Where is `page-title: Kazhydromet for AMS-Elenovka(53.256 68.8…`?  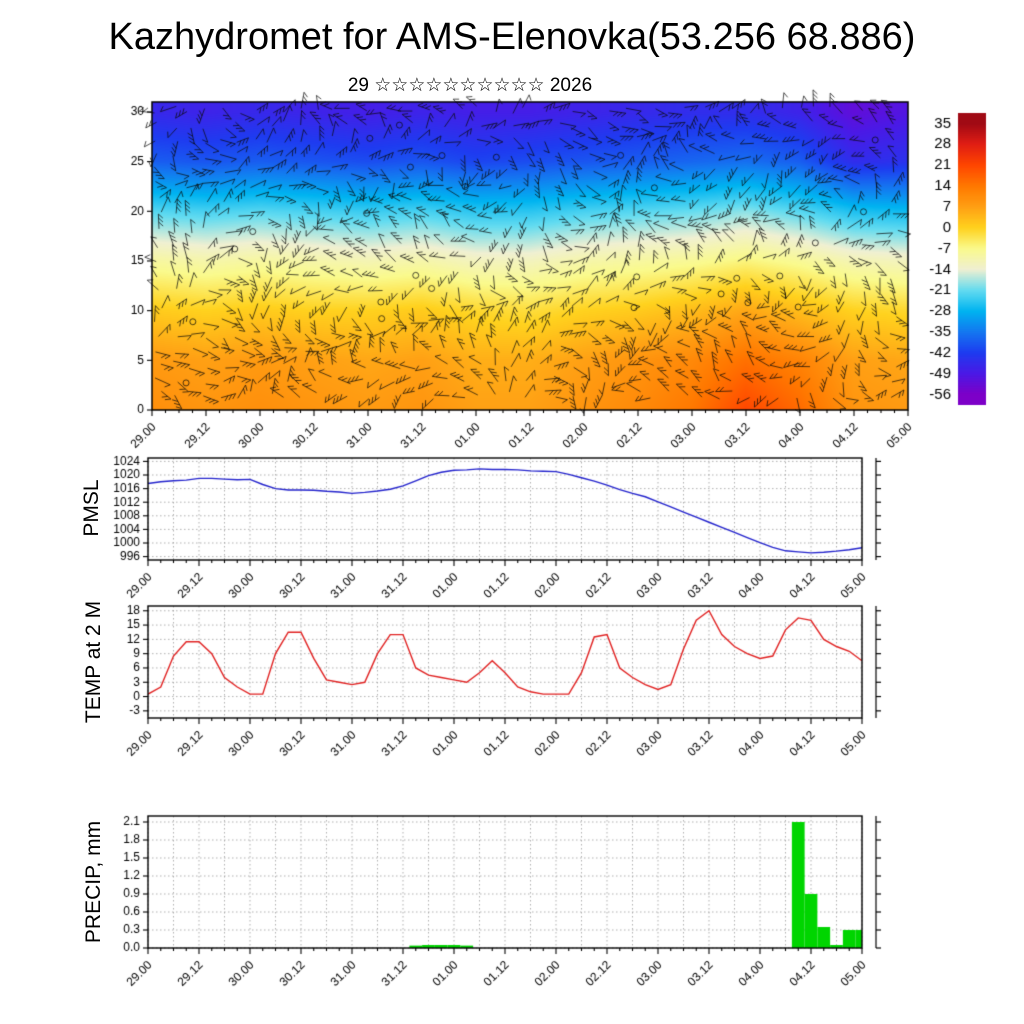
page-title: Kazhydromet for AMS-Elenovka(53.256 68.8… is located at coordinates (512, 37).